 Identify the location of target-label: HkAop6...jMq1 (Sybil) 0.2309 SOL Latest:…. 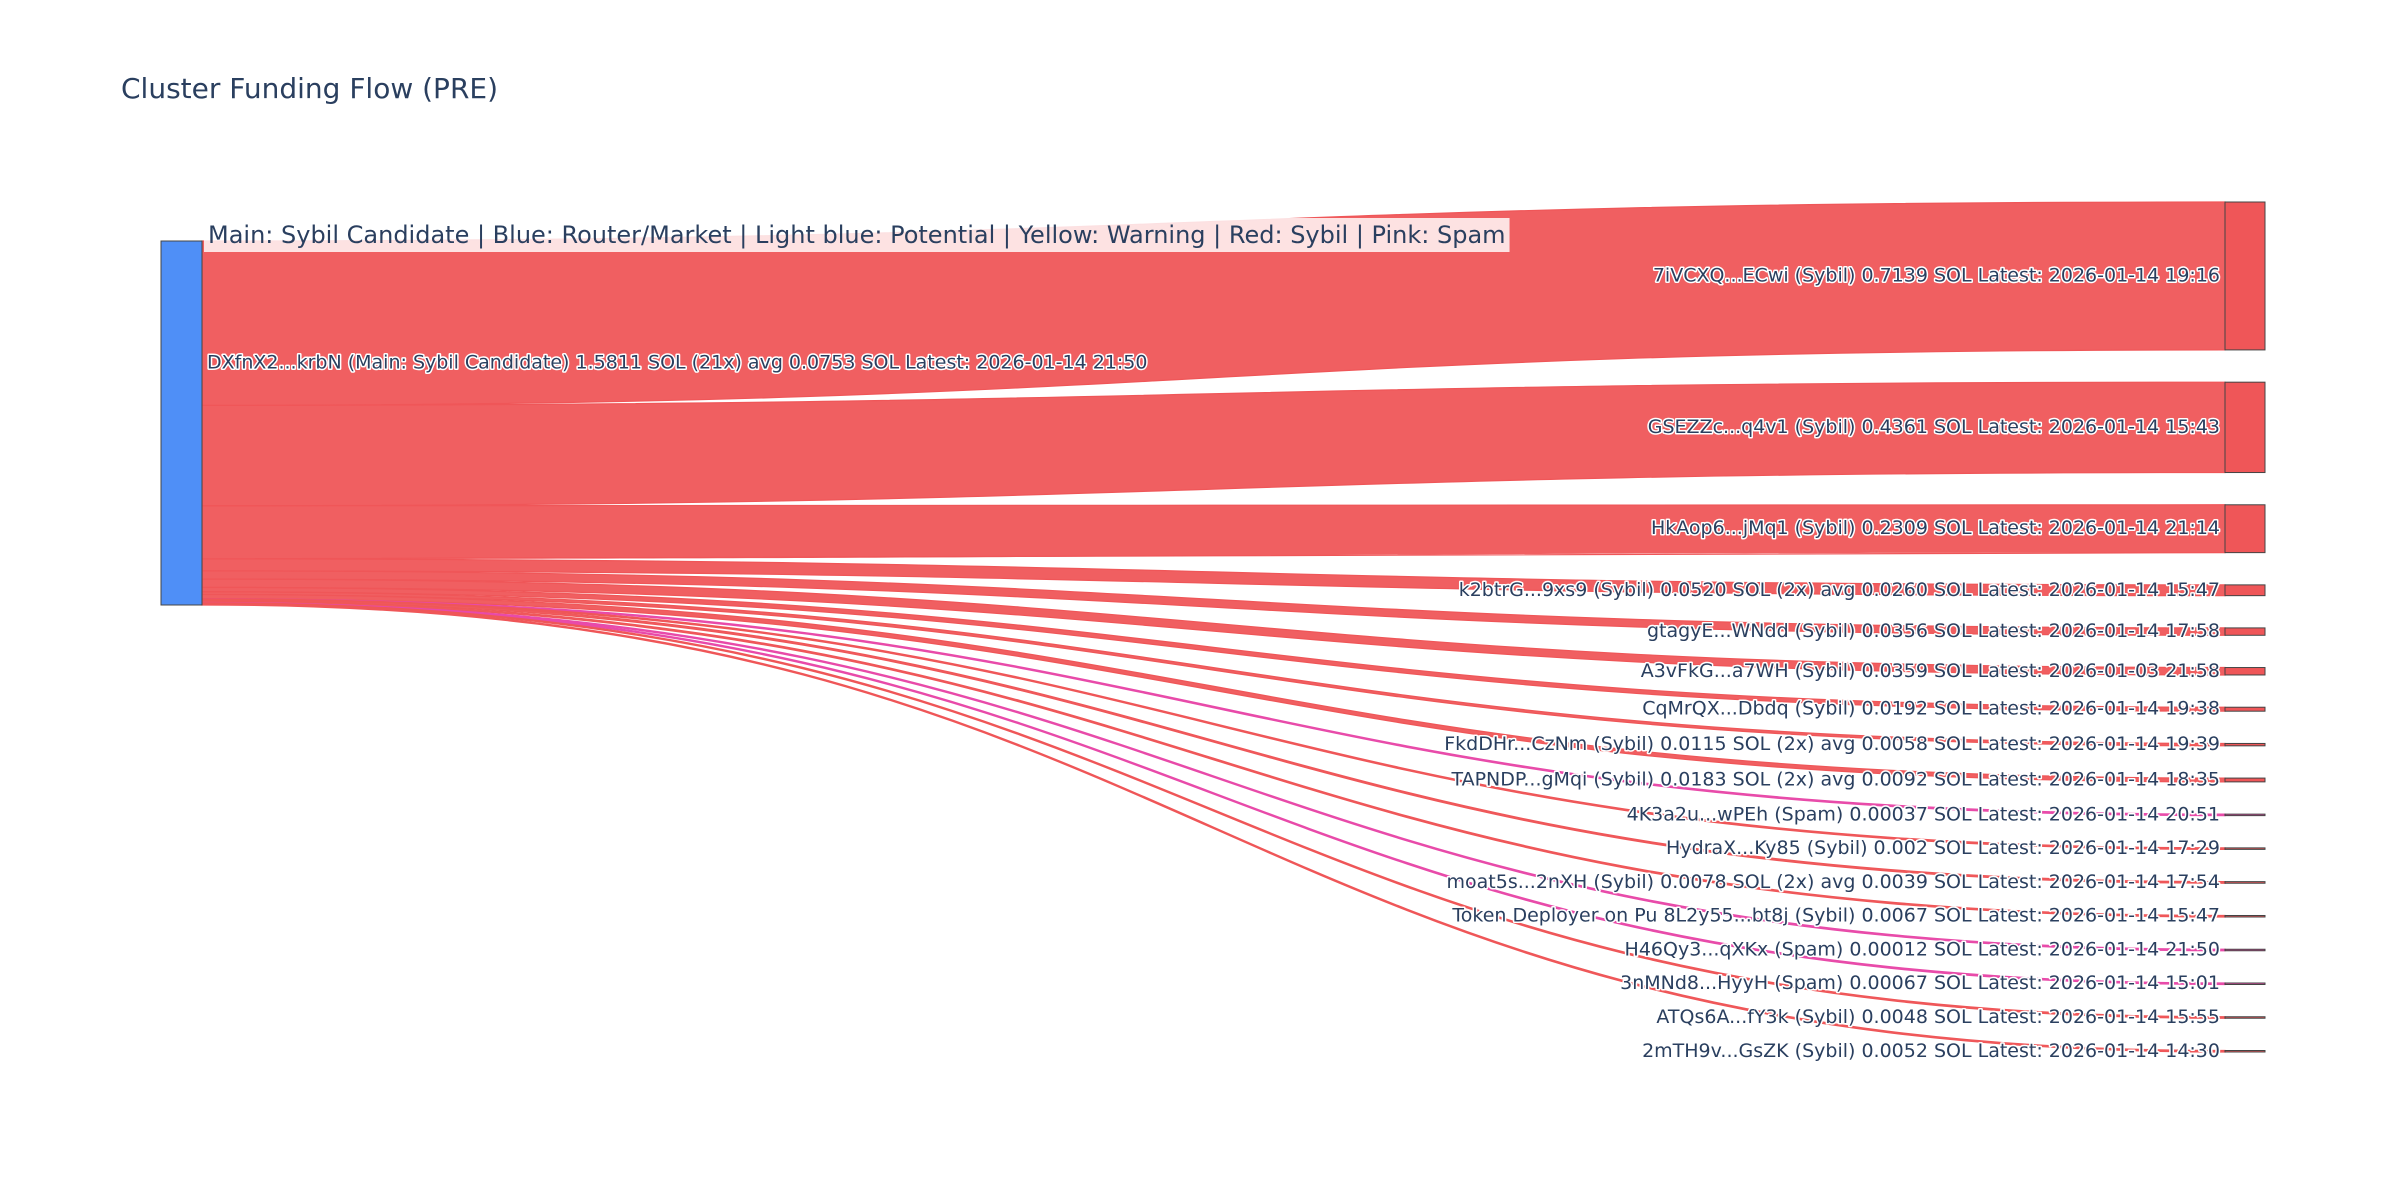
(1935, 528).